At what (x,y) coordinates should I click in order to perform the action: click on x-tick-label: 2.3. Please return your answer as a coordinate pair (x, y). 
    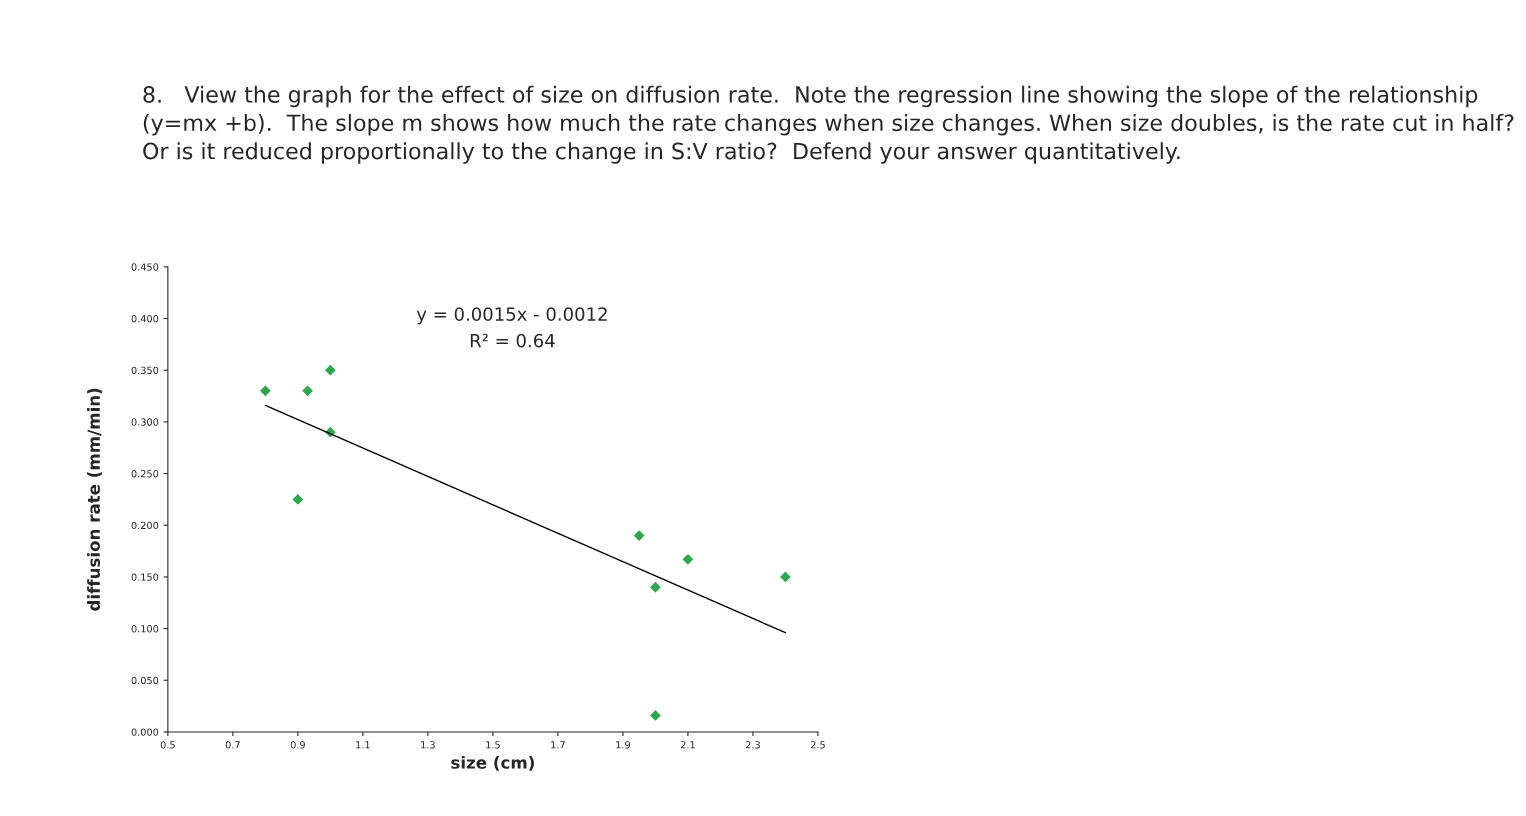
    Looking at the image, I should click on (752, 745).